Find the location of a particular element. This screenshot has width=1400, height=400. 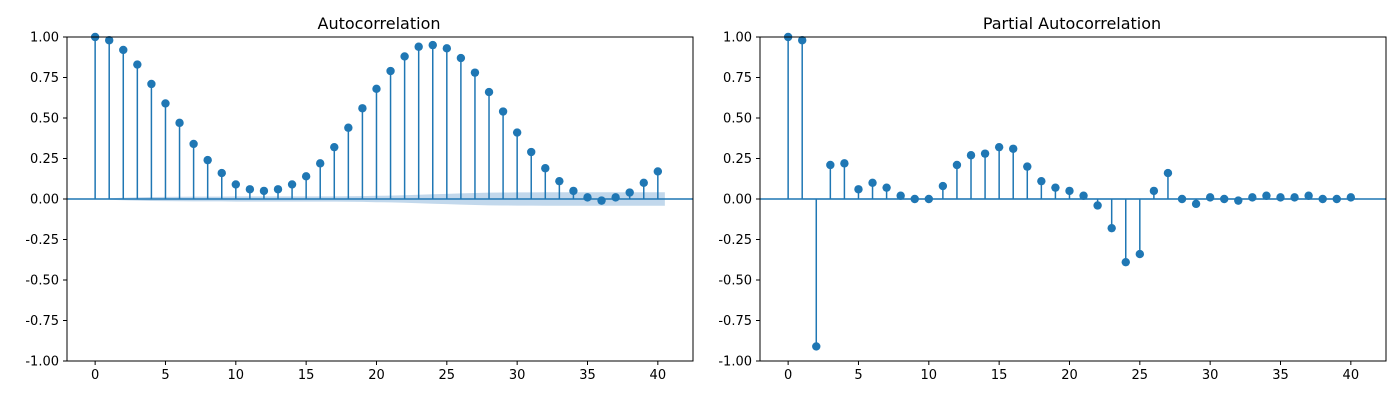

pacf-xtick-label-15: 15 is located at coordinates (999, 375).